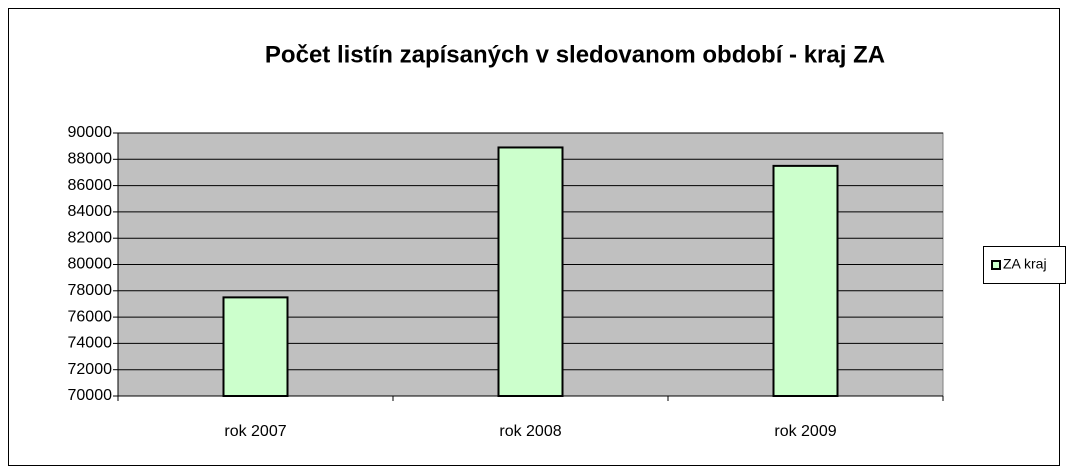 This screenshot has width=1068, height=469. What do you see at coordinates (996, 265) in the screenshot?
I see `legend-marker` at bounding box center [996, 265].